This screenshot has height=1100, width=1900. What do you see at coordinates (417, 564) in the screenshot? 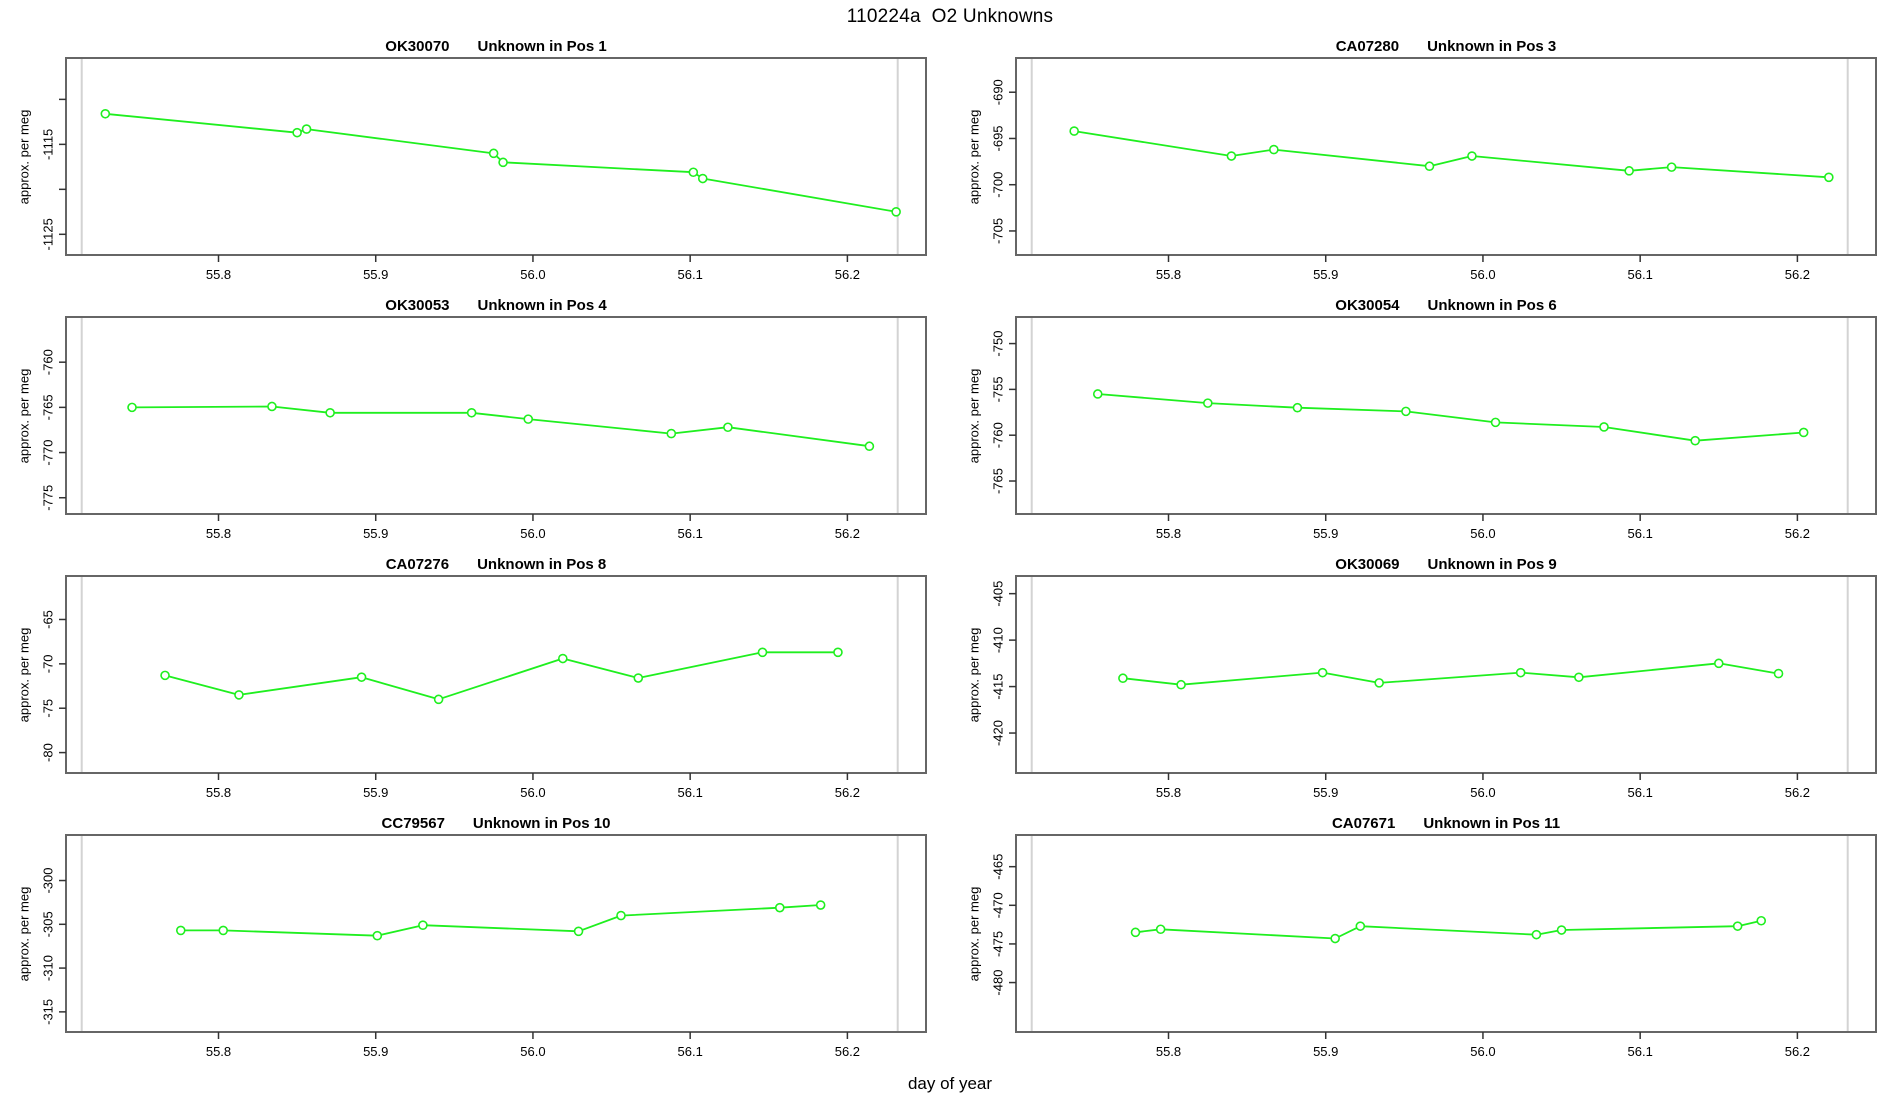
I see `sample-id: CA07276` at bounding box center [417, 564].